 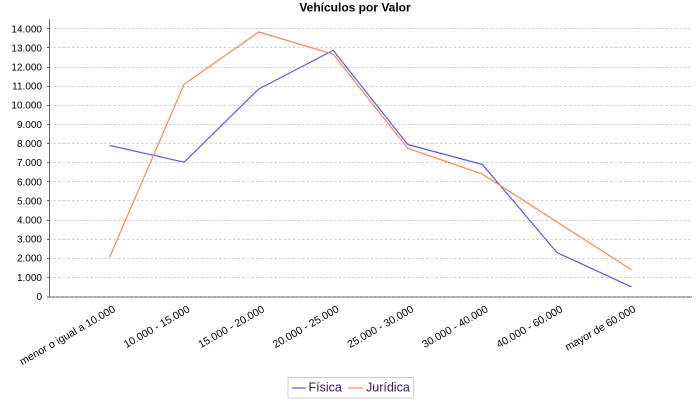 What do you see at coordinates (27, 87) in the screenshot?
I see `svg-text: 11.000` at bounding box center [27, 87].